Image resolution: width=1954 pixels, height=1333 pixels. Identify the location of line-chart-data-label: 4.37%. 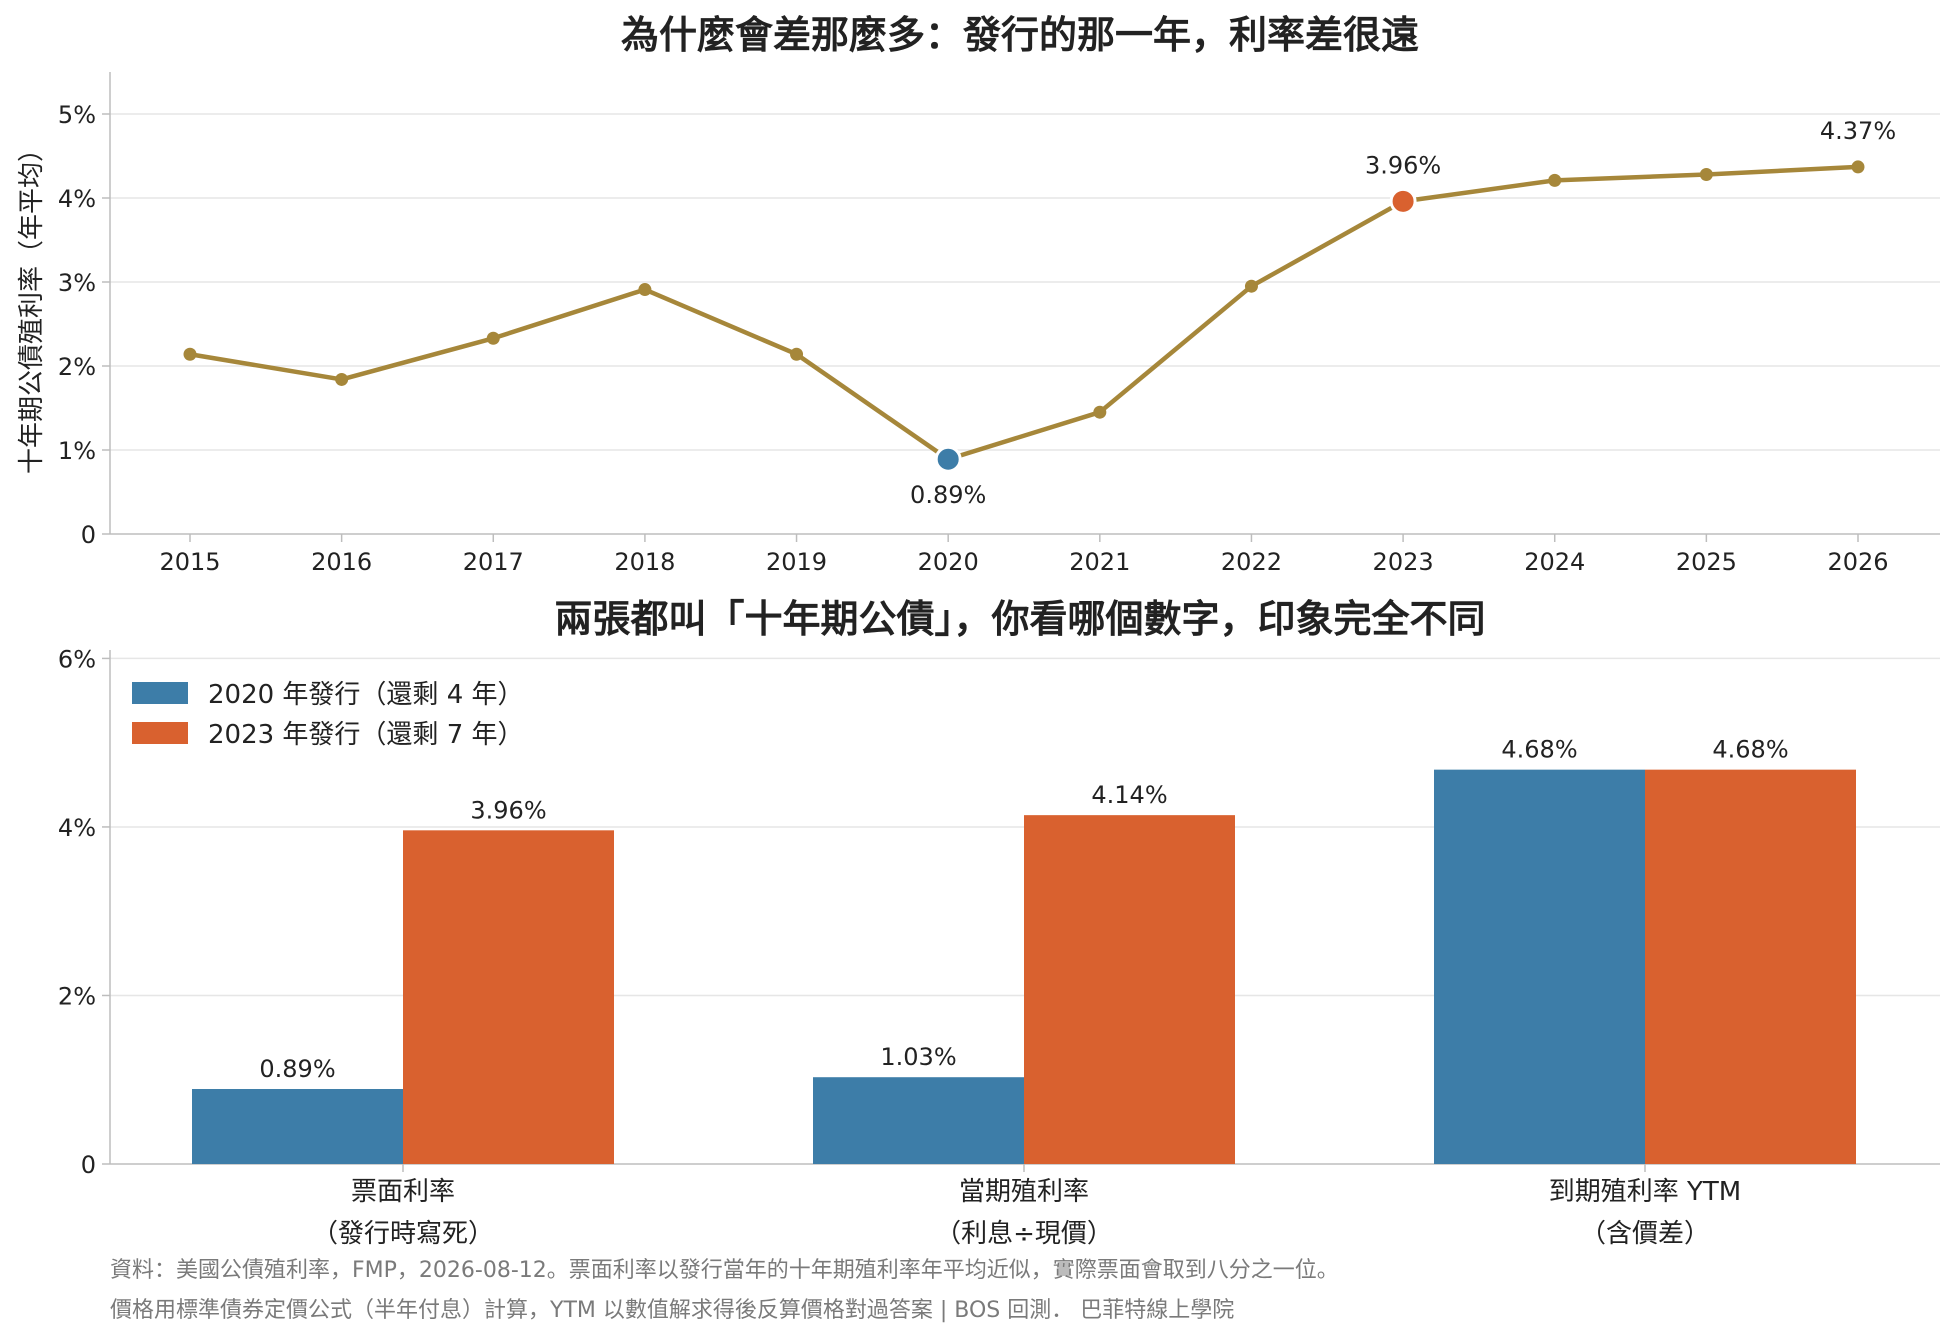
(1858, 131).